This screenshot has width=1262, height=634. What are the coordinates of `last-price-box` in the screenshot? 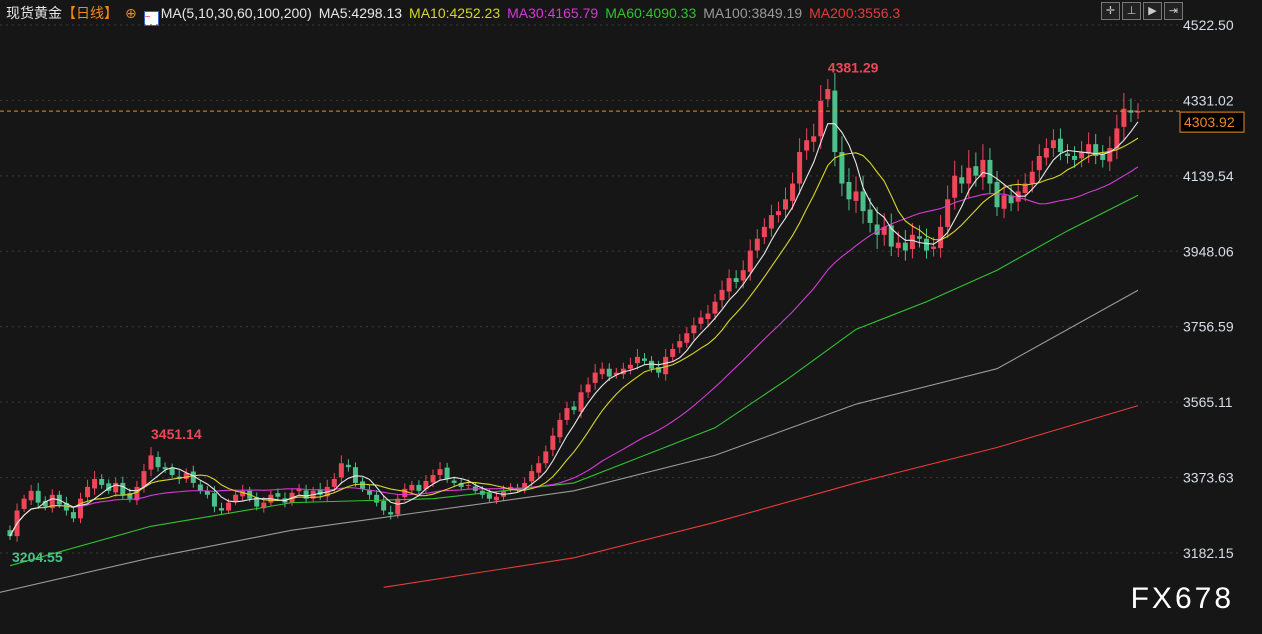 It's located at (1212, 122).